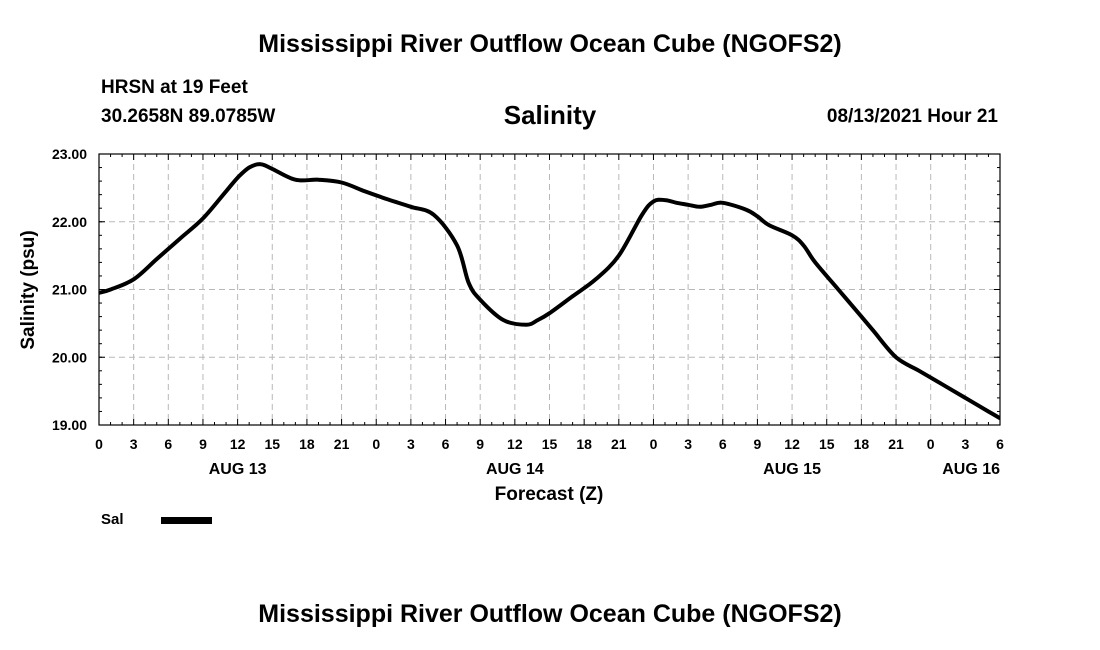 The width and height of the screenshot is (1100, 650). I want to click on x-tick-labels: 0 3 6 9 12 15 18 21 0 3 6 9 12 15 18 21 0 3 6 9 12 15 18 21 0 3 6, so click(549, 444).